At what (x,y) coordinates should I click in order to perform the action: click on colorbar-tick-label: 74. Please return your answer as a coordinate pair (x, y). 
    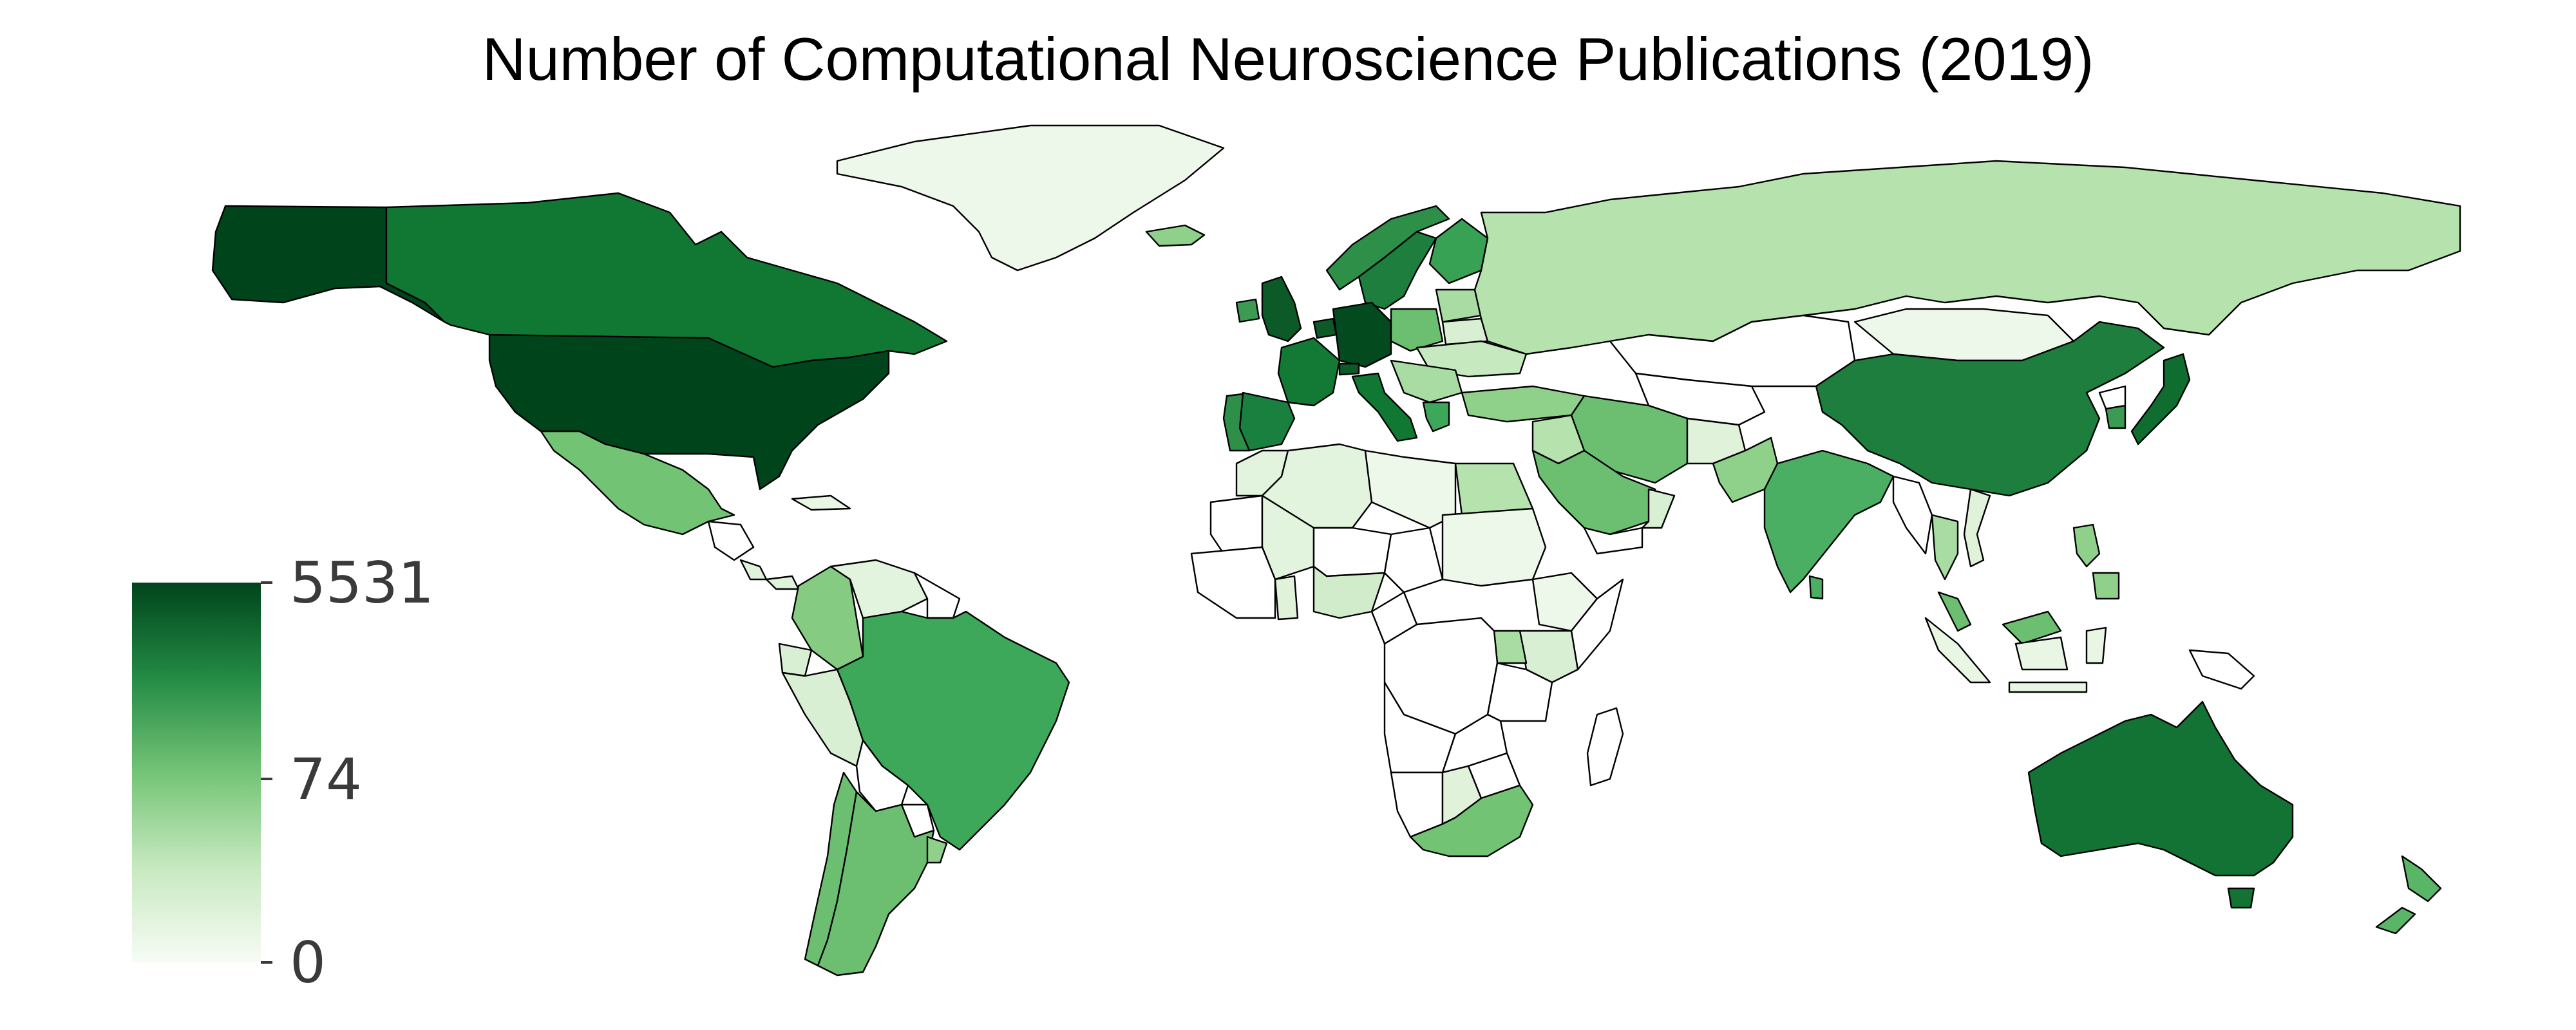
    Looking at the image, I should click on (326, 779).